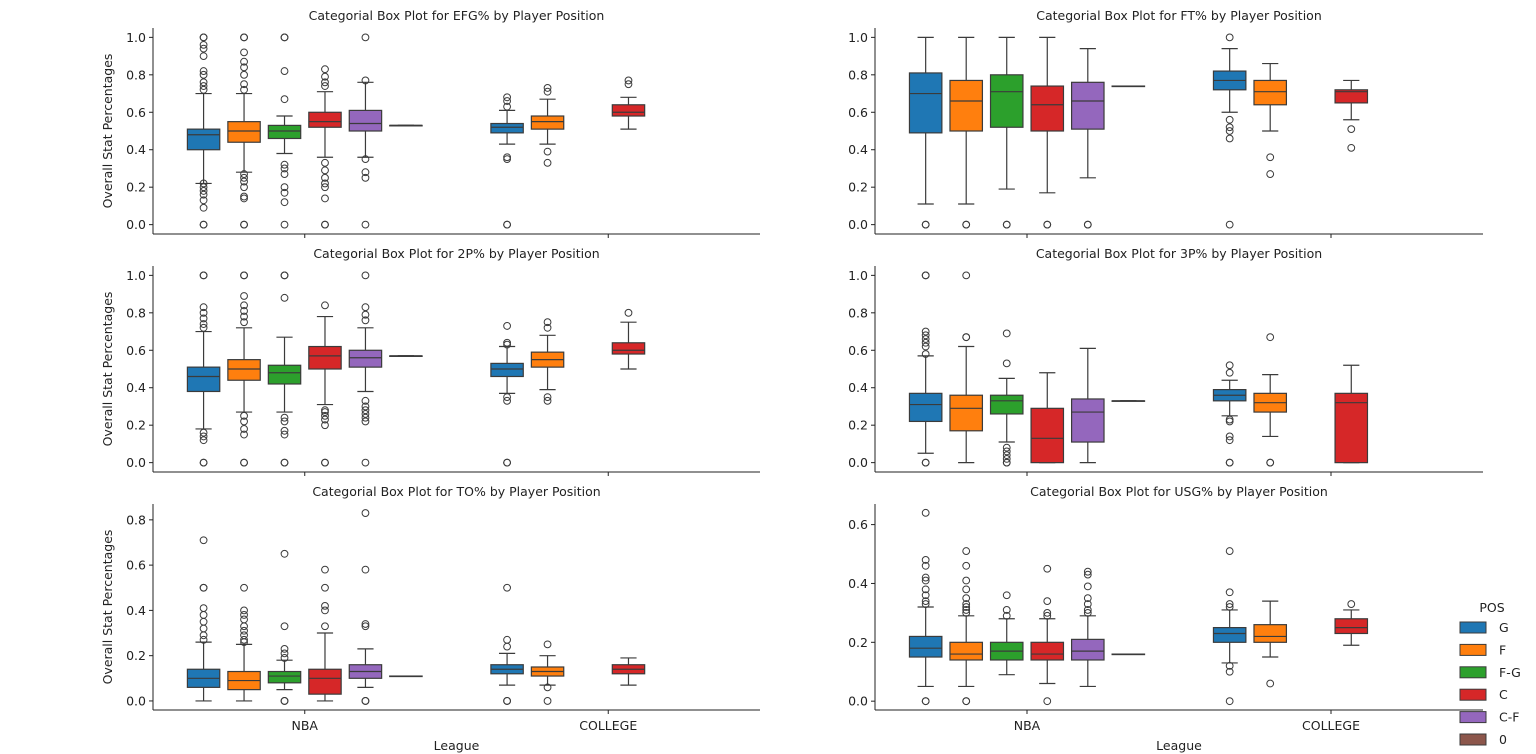 The height and width of the screenshot is (754, 1536). I want to click on x-tick-label: NBA, so click(305, 725).